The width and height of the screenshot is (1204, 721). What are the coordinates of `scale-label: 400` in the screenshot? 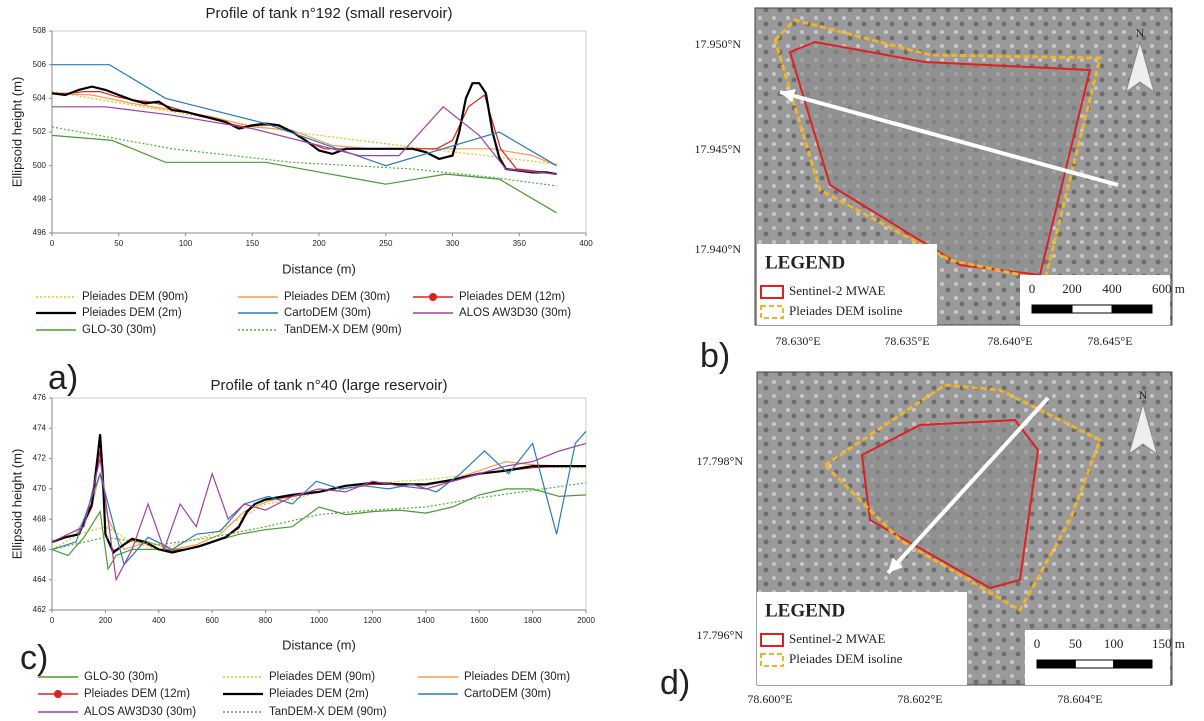 It's located at (1112, 288).